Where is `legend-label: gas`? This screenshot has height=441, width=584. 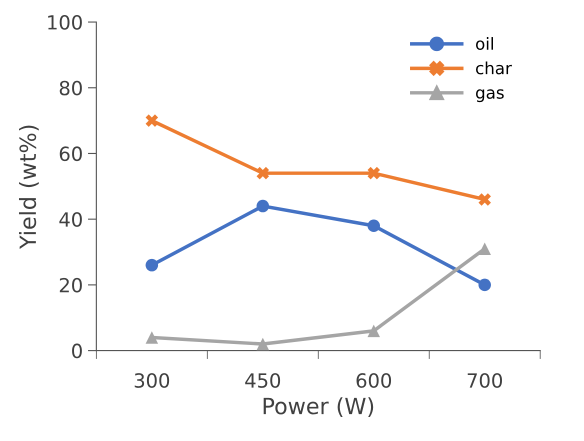 legend-label: gas is located at coordinates (490, 95).